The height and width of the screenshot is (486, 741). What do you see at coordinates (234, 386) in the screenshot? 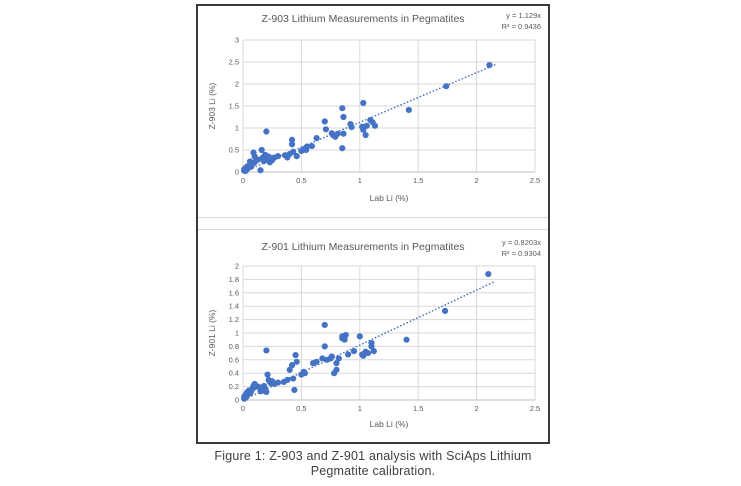
I see `y-tick-label: 0.2` at bounding box center [234, 386].